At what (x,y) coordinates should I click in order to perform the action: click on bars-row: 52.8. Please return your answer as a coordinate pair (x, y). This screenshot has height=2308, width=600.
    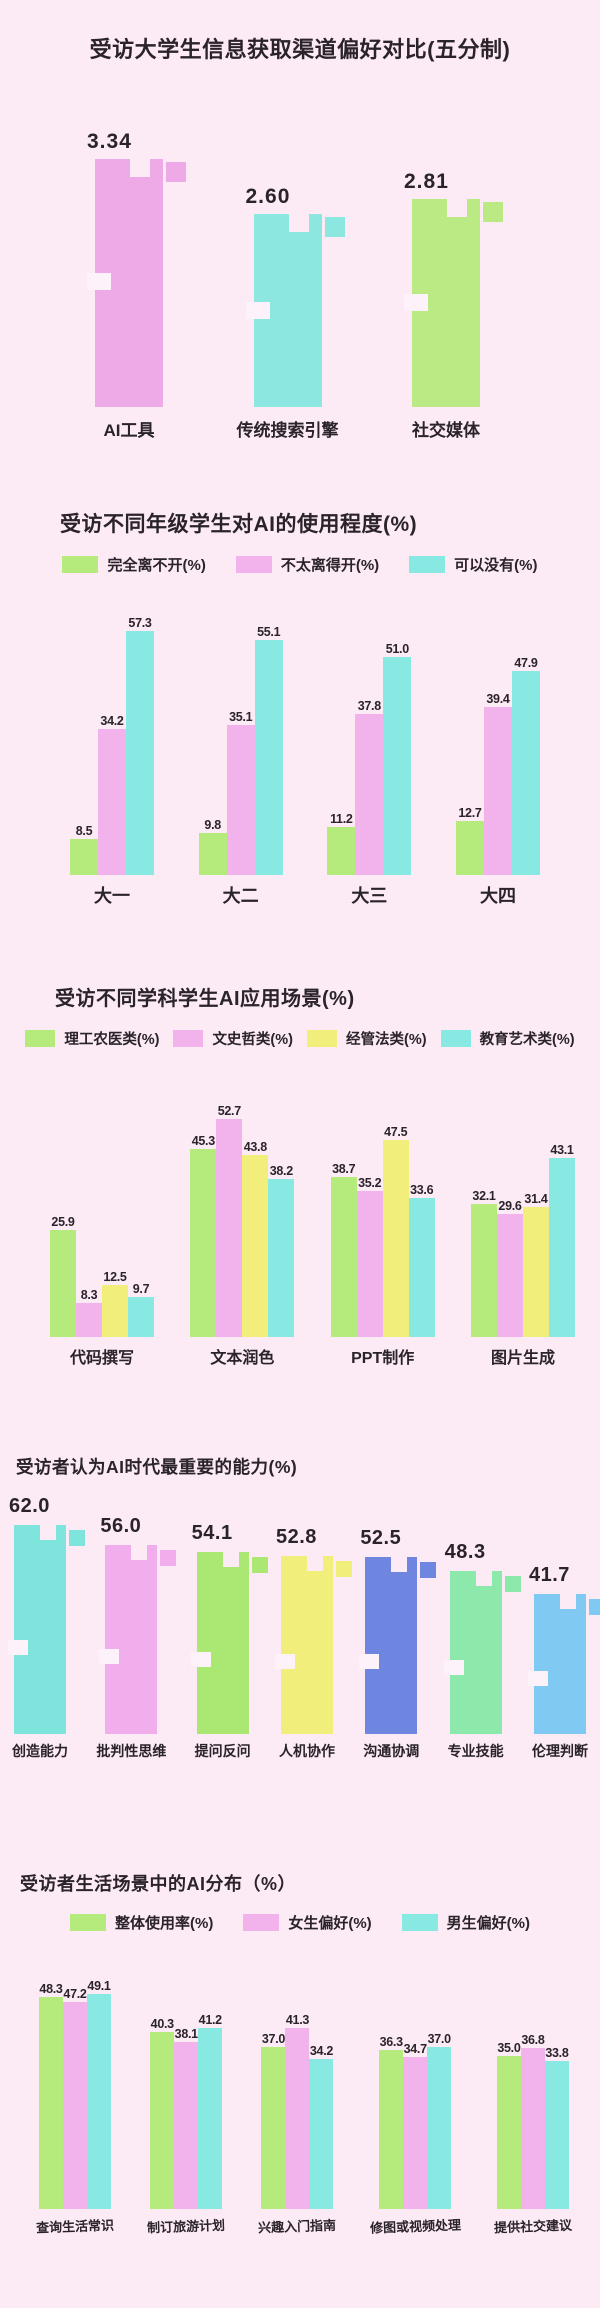
    Looking at the image, I should click on (313, 1624).